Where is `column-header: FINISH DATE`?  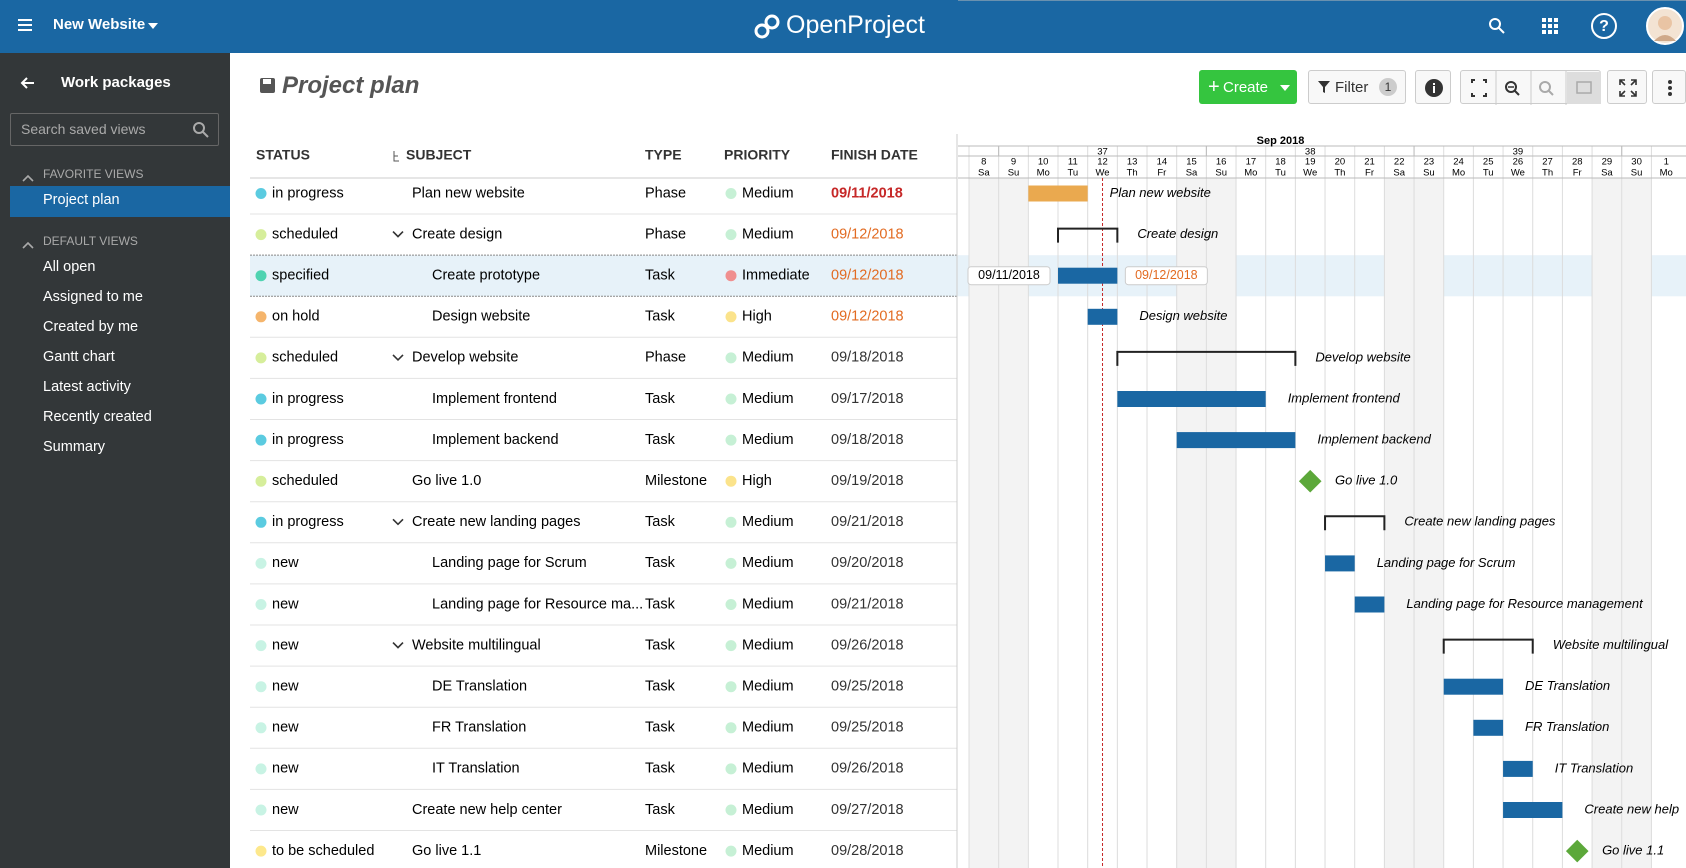 column-header: FINISH DATE is located at coordinates (874, 155).